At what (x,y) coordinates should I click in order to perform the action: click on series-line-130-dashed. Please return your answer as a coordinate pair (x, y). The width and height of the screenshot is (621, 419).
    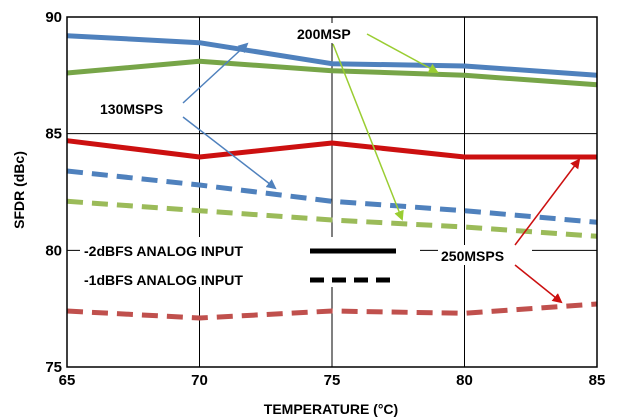
    Looking at the image, I should click on (332, 196).